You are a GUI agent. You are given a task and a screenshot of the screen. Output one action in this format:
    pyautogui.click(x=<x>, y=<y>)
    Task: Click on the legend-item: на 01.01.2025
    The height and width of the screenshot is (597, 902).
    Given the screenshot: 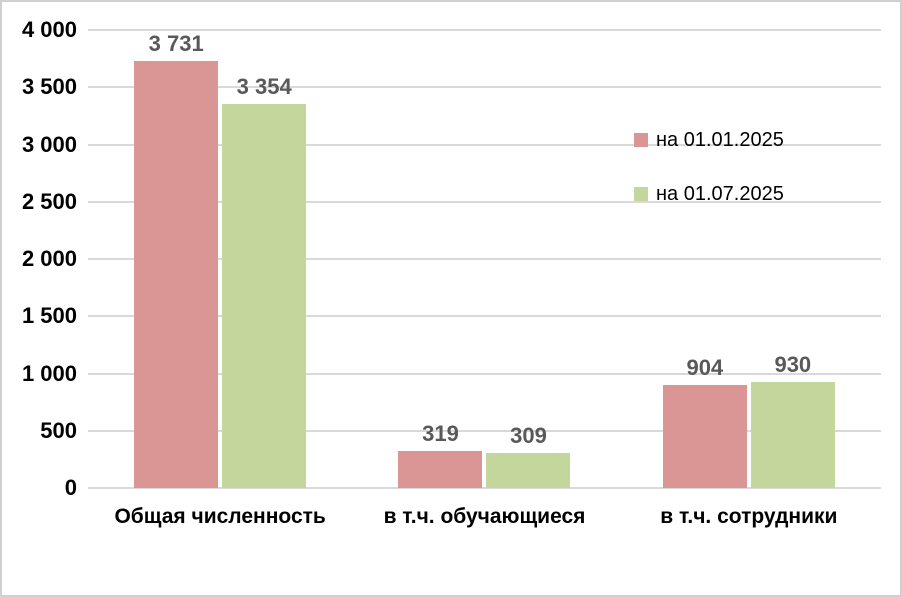 What is the action you would take?
    pyautogui.click(x=709, y=140)
    